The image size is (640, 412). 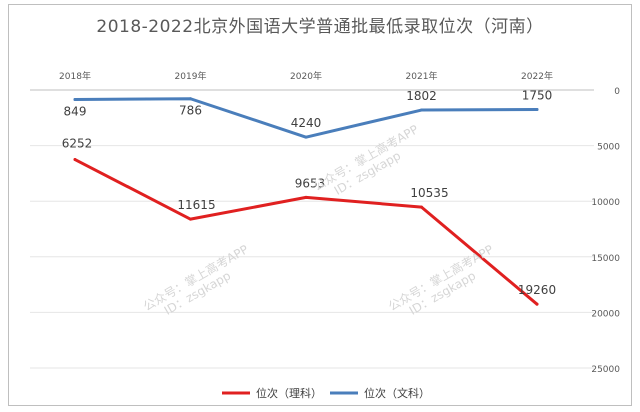 I want to click on y-tick-label: 0, so click(x=617, y=92).